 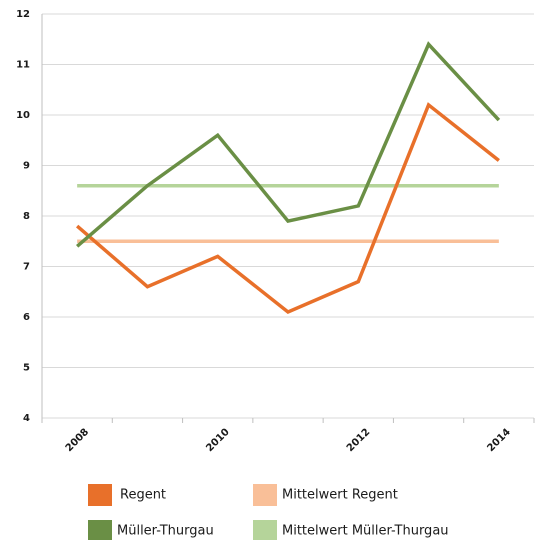 I want to click on y-tick-label: 6, so click(x=26, y=317).